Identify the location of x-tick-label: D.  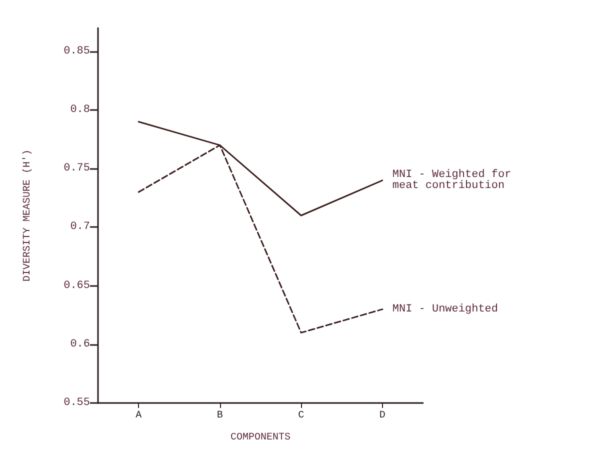
(382, 416).